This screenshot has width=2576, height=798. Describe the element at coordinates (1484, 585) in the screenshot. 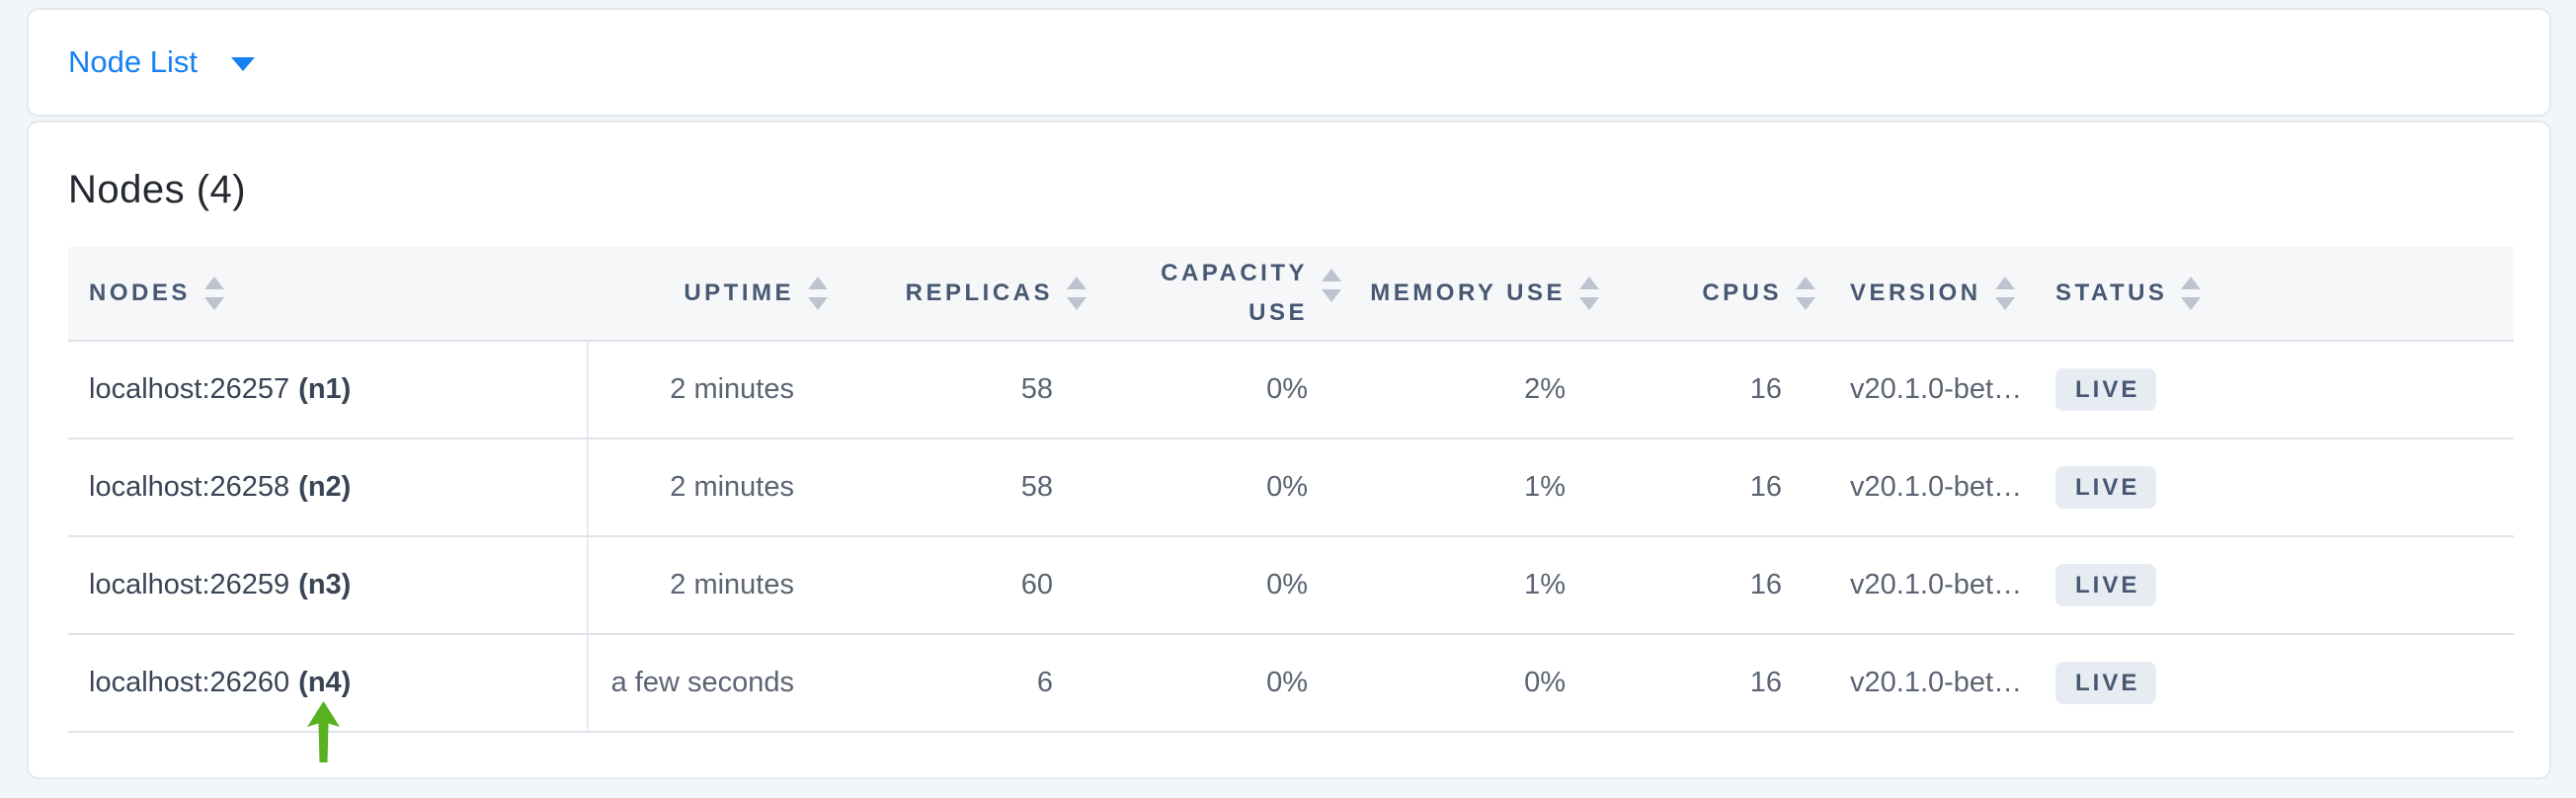

I see `cell-memory_use: 1%` at that location.